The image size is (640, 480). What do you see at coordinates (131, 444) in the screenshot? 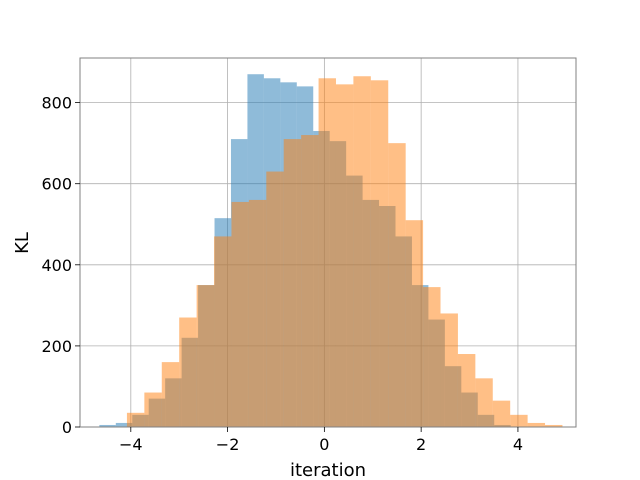
I see `x-tick-label: −4` at bounding box center [131, 444].